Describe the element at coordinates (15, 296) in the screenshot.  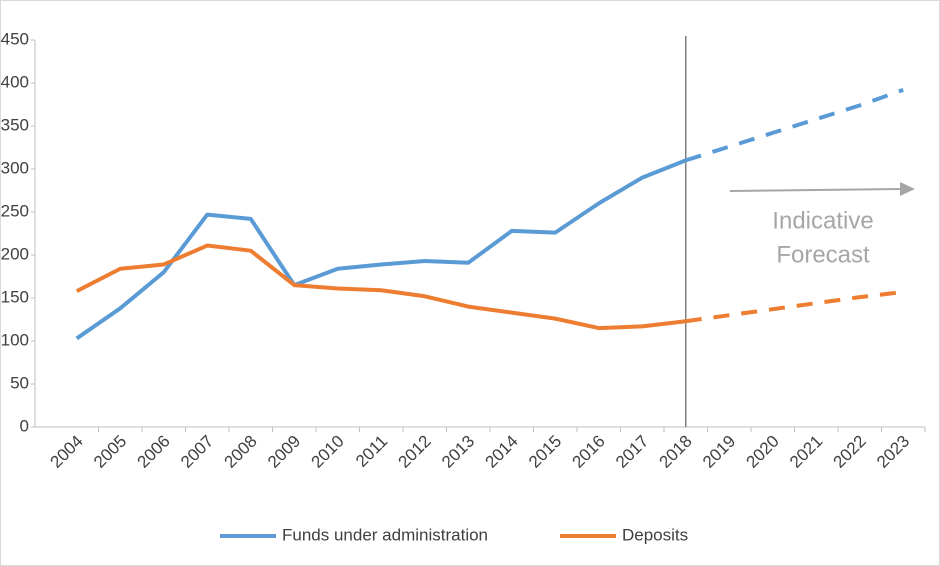
I see `y-tick-label: 150` at that location.